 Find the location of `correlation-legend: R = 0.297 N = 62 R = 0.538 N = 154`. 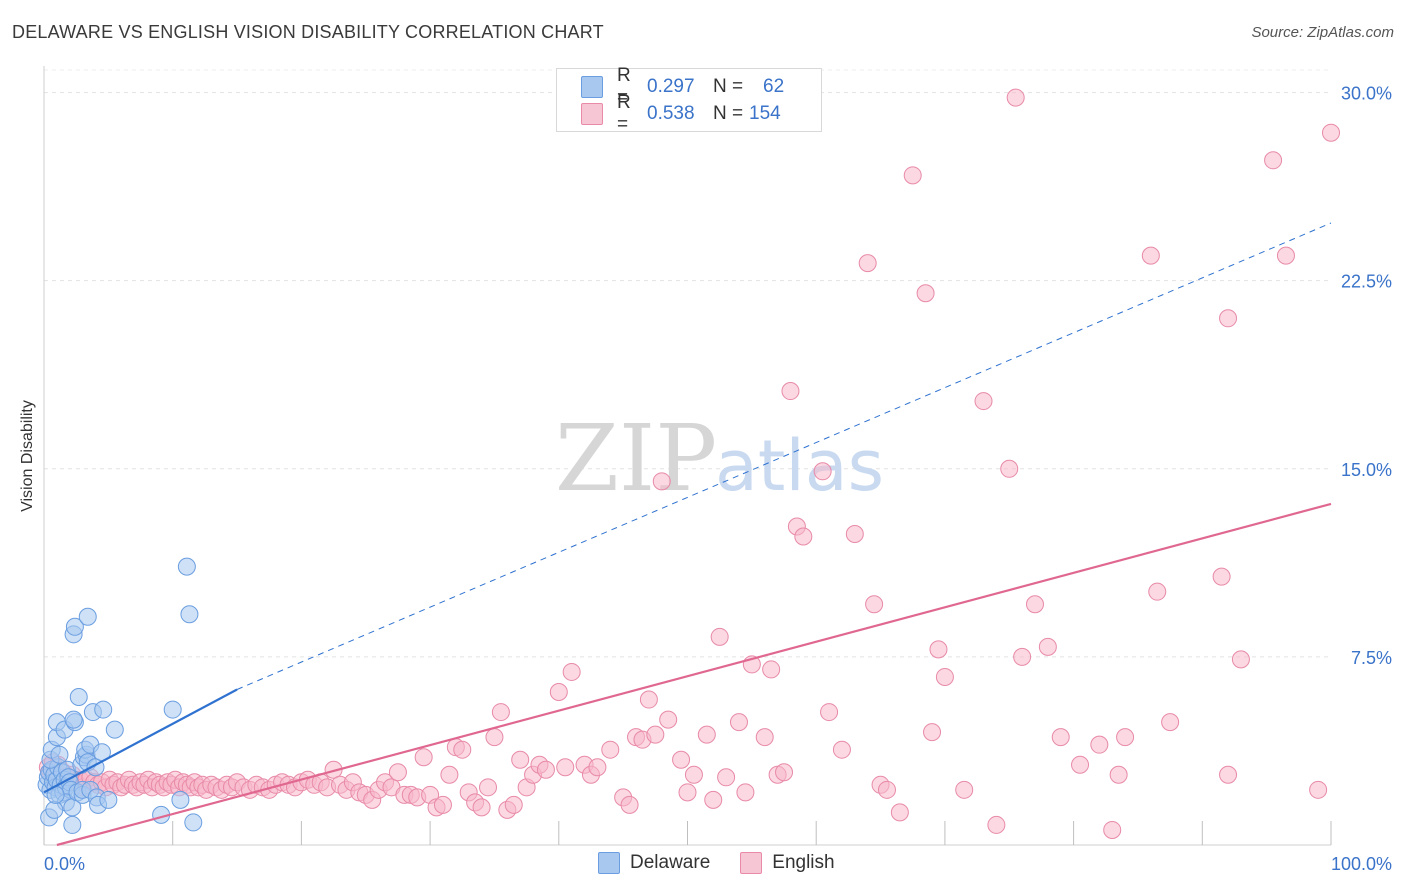

correlation-legend: R = 0.297 N = 62 R = 0.538 N = 154 is located at coordinates (689, 100).